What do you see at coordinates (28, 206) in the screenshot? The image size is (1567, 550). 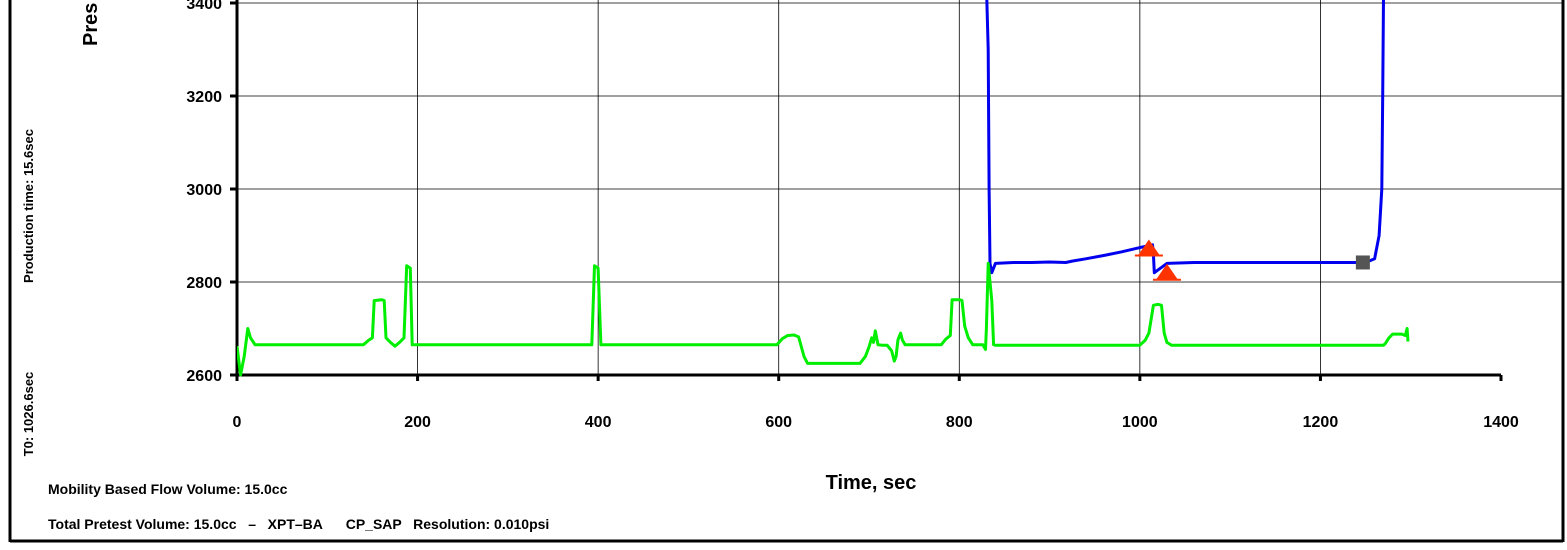 I see `production-time-label: Production time: 15.6sec` at bounding box center [28, 206].